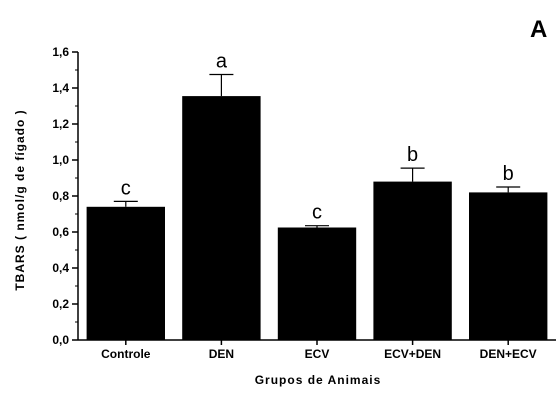  Describe the element at coordinates (221, 354) in the screenshot. I see `x-tick-label: DEN` at that location.